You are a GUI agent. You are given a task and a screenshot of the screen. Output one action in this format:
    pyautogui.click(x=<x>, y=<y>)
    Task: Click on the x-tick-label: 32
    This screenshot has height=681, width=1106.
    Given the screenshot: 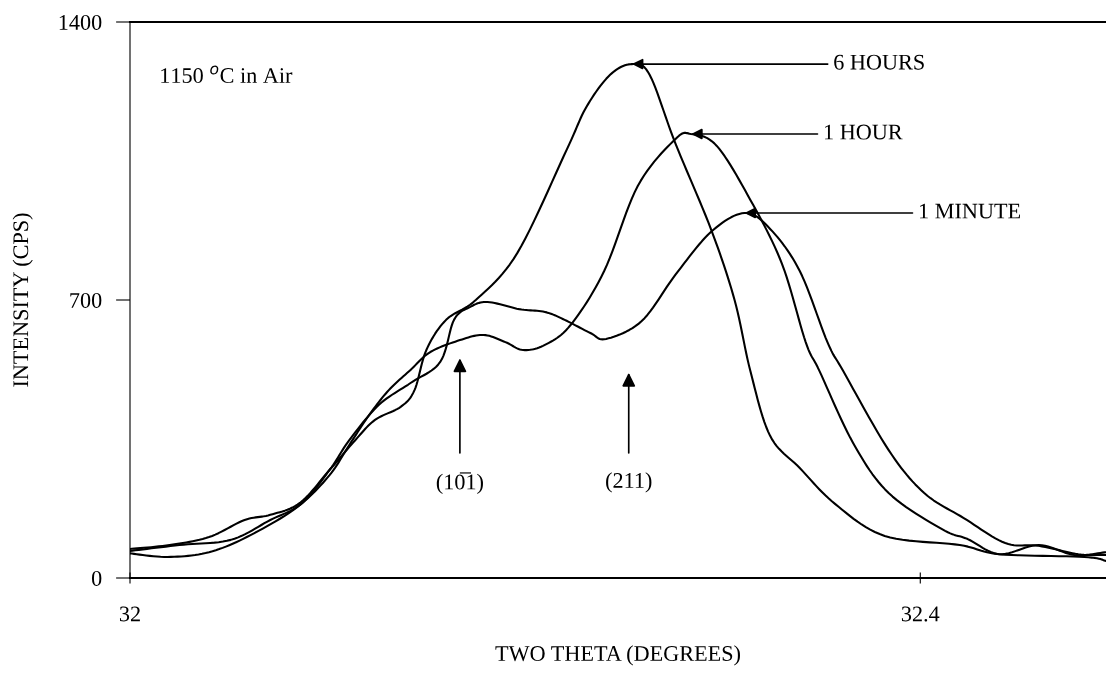 What is the action you would take?
    pyautogui.click(x=129, y=614)
    